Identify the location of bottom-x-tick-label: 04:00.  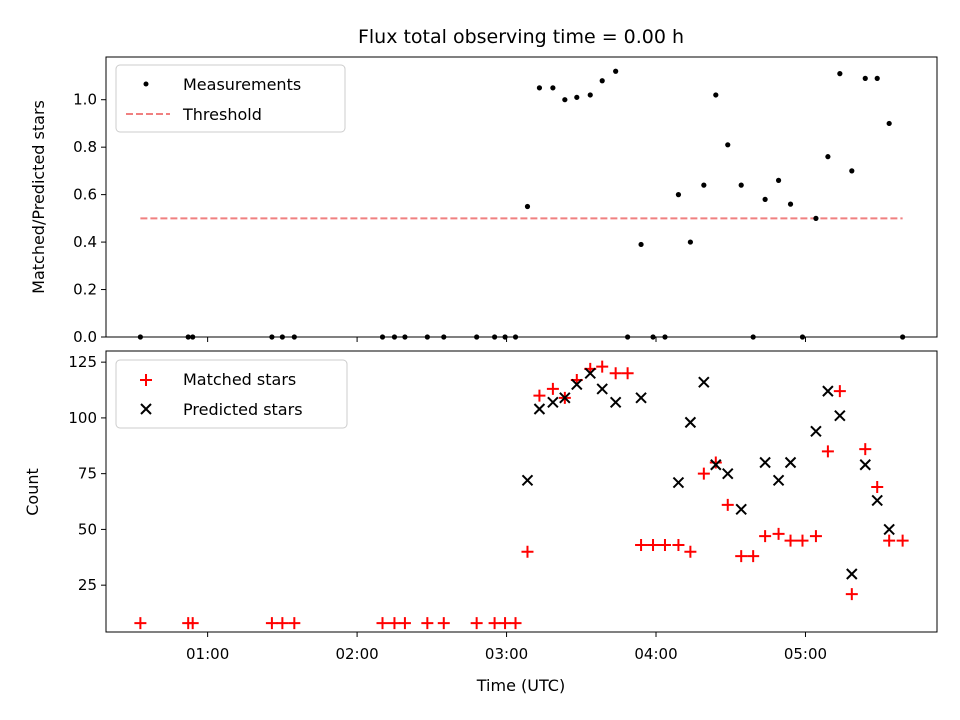
(655, 654).